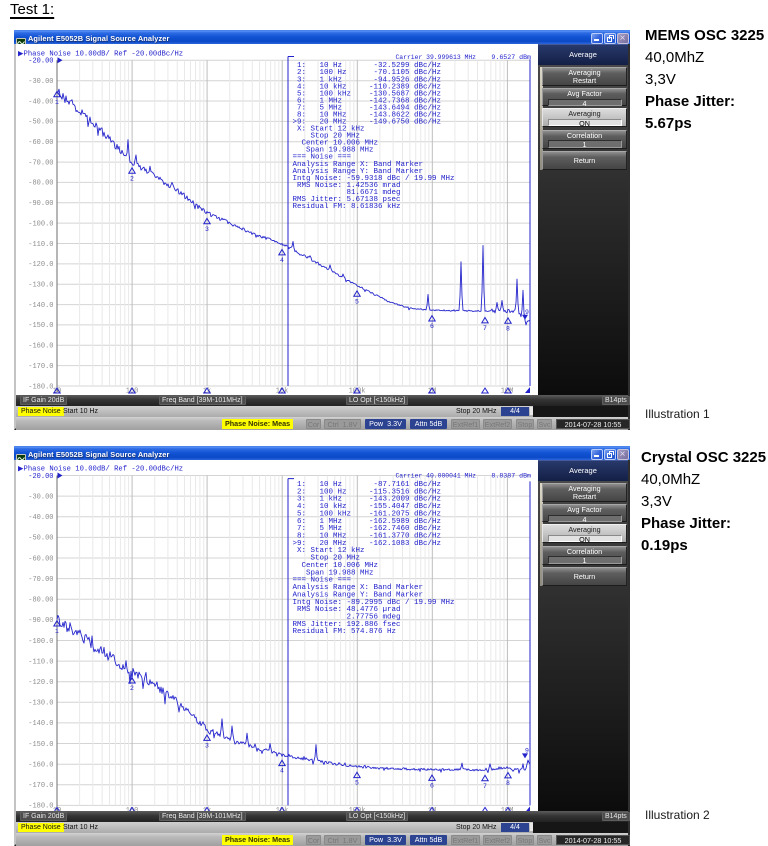 The image size is (768, 846). Describe the element at coordinates (367, 80) in the screenshot. I see `svg-text:3: 1 kHz -94.9526 dBc/: 3: 1 kHz -94.9526 dBc/Hz` at that location.